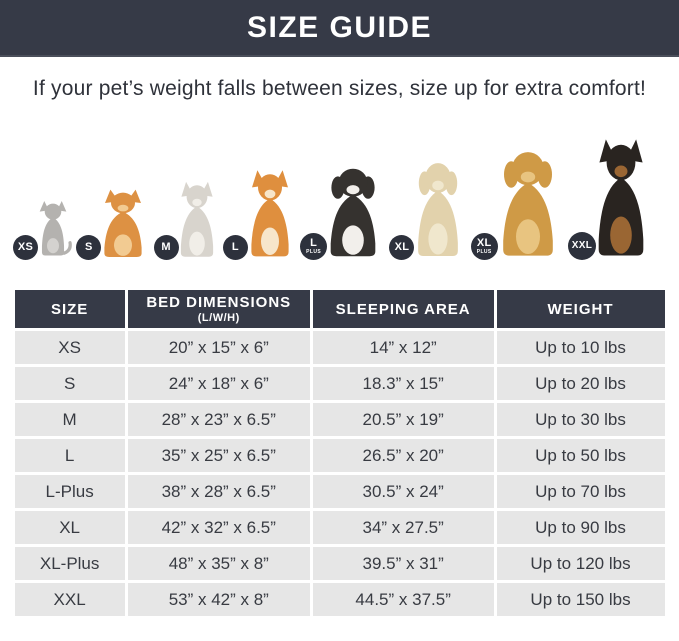 The image size is (679, 641). Describe the element at coordinates (69, 383) in the screenshot. I see `size-cell: S` at that location.